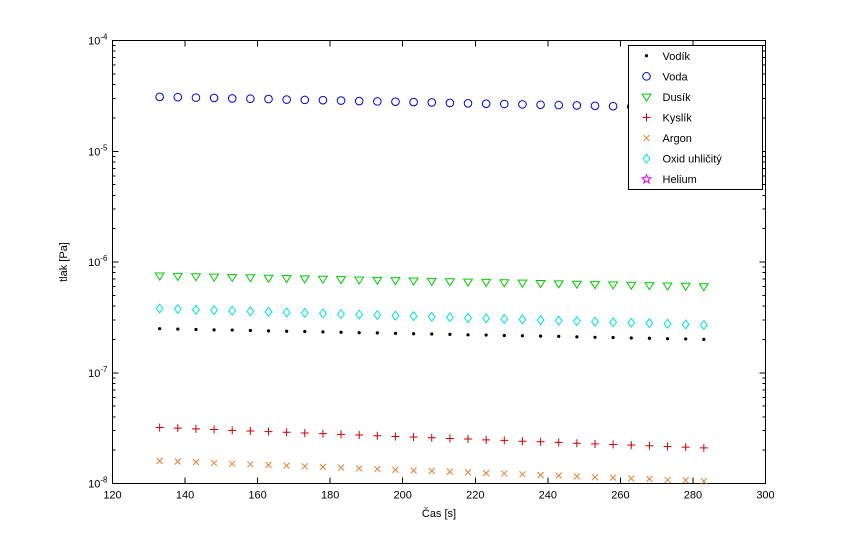 This screenshot has height=546, width=845. Describe the element at coordinates (677, 57) in the screenshot. I see `legend-label-vodik: Vodík` at that location.